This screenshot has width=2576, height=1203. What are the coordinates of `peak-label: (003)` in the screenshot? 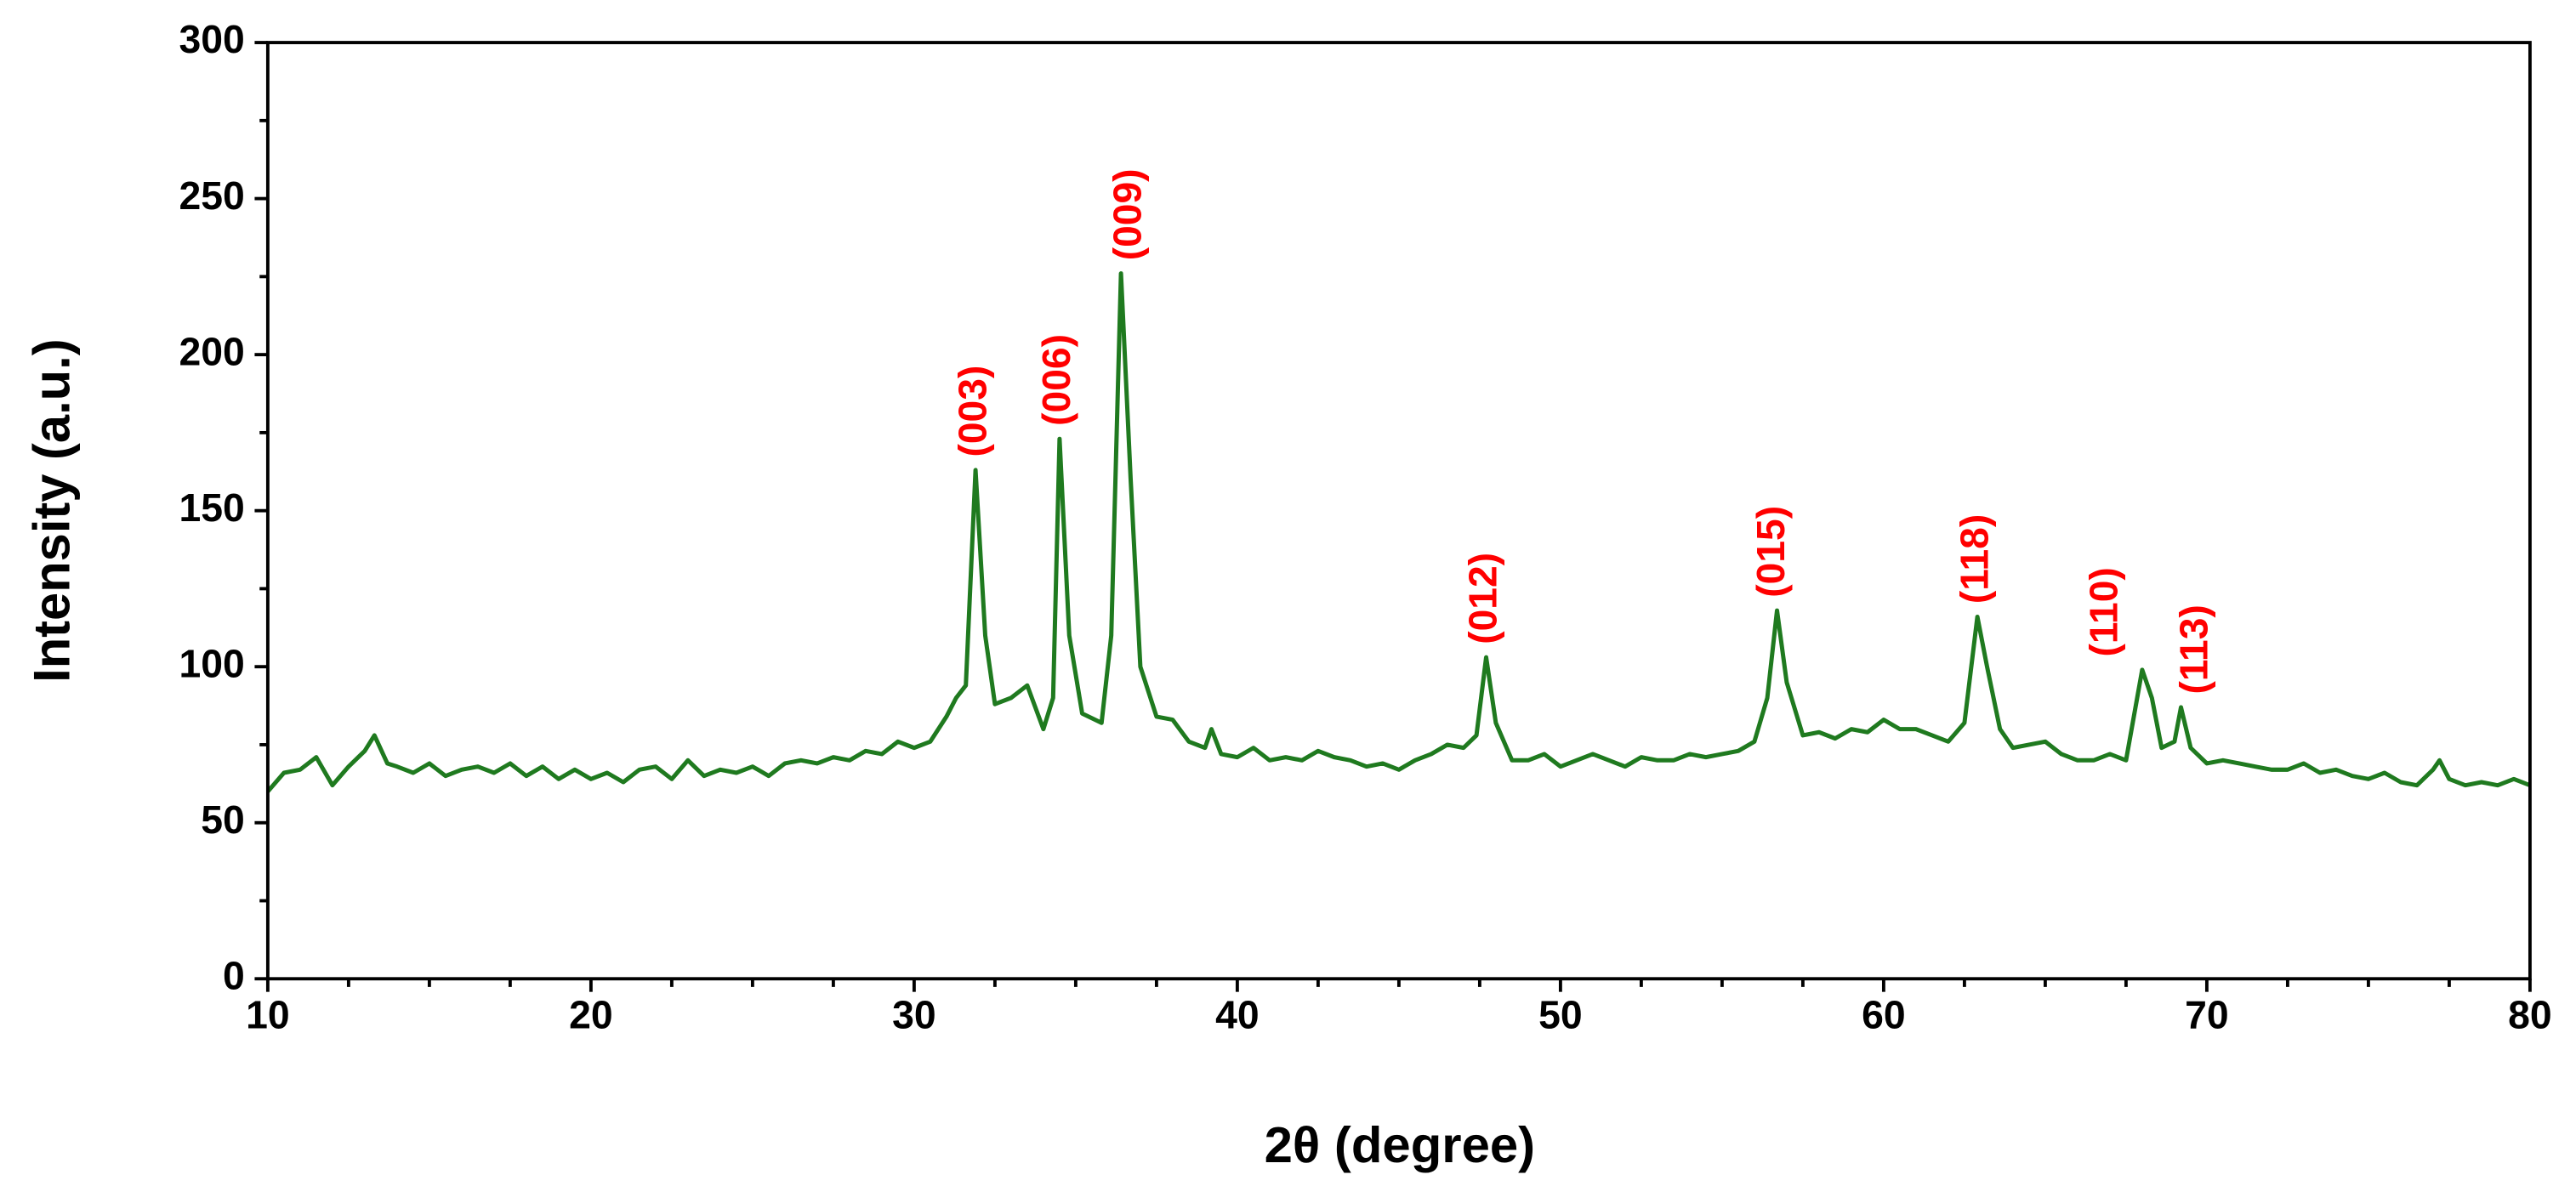 It's located at (972, 412).